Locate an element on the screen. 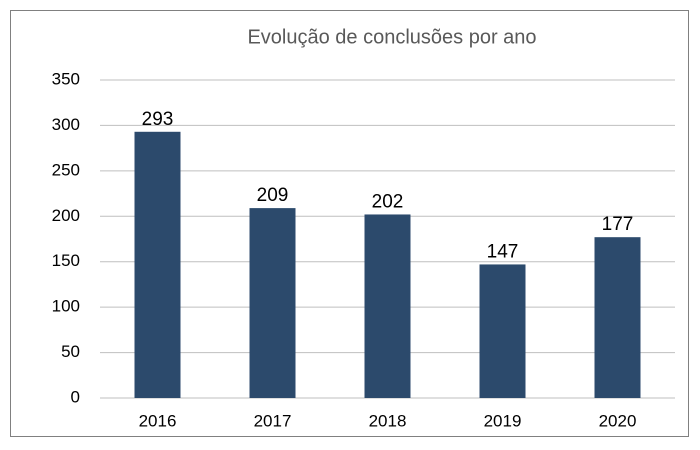 This screenshot has width=700, height=450. x-tick-label: 2016 is located at coordinates (158, 420).